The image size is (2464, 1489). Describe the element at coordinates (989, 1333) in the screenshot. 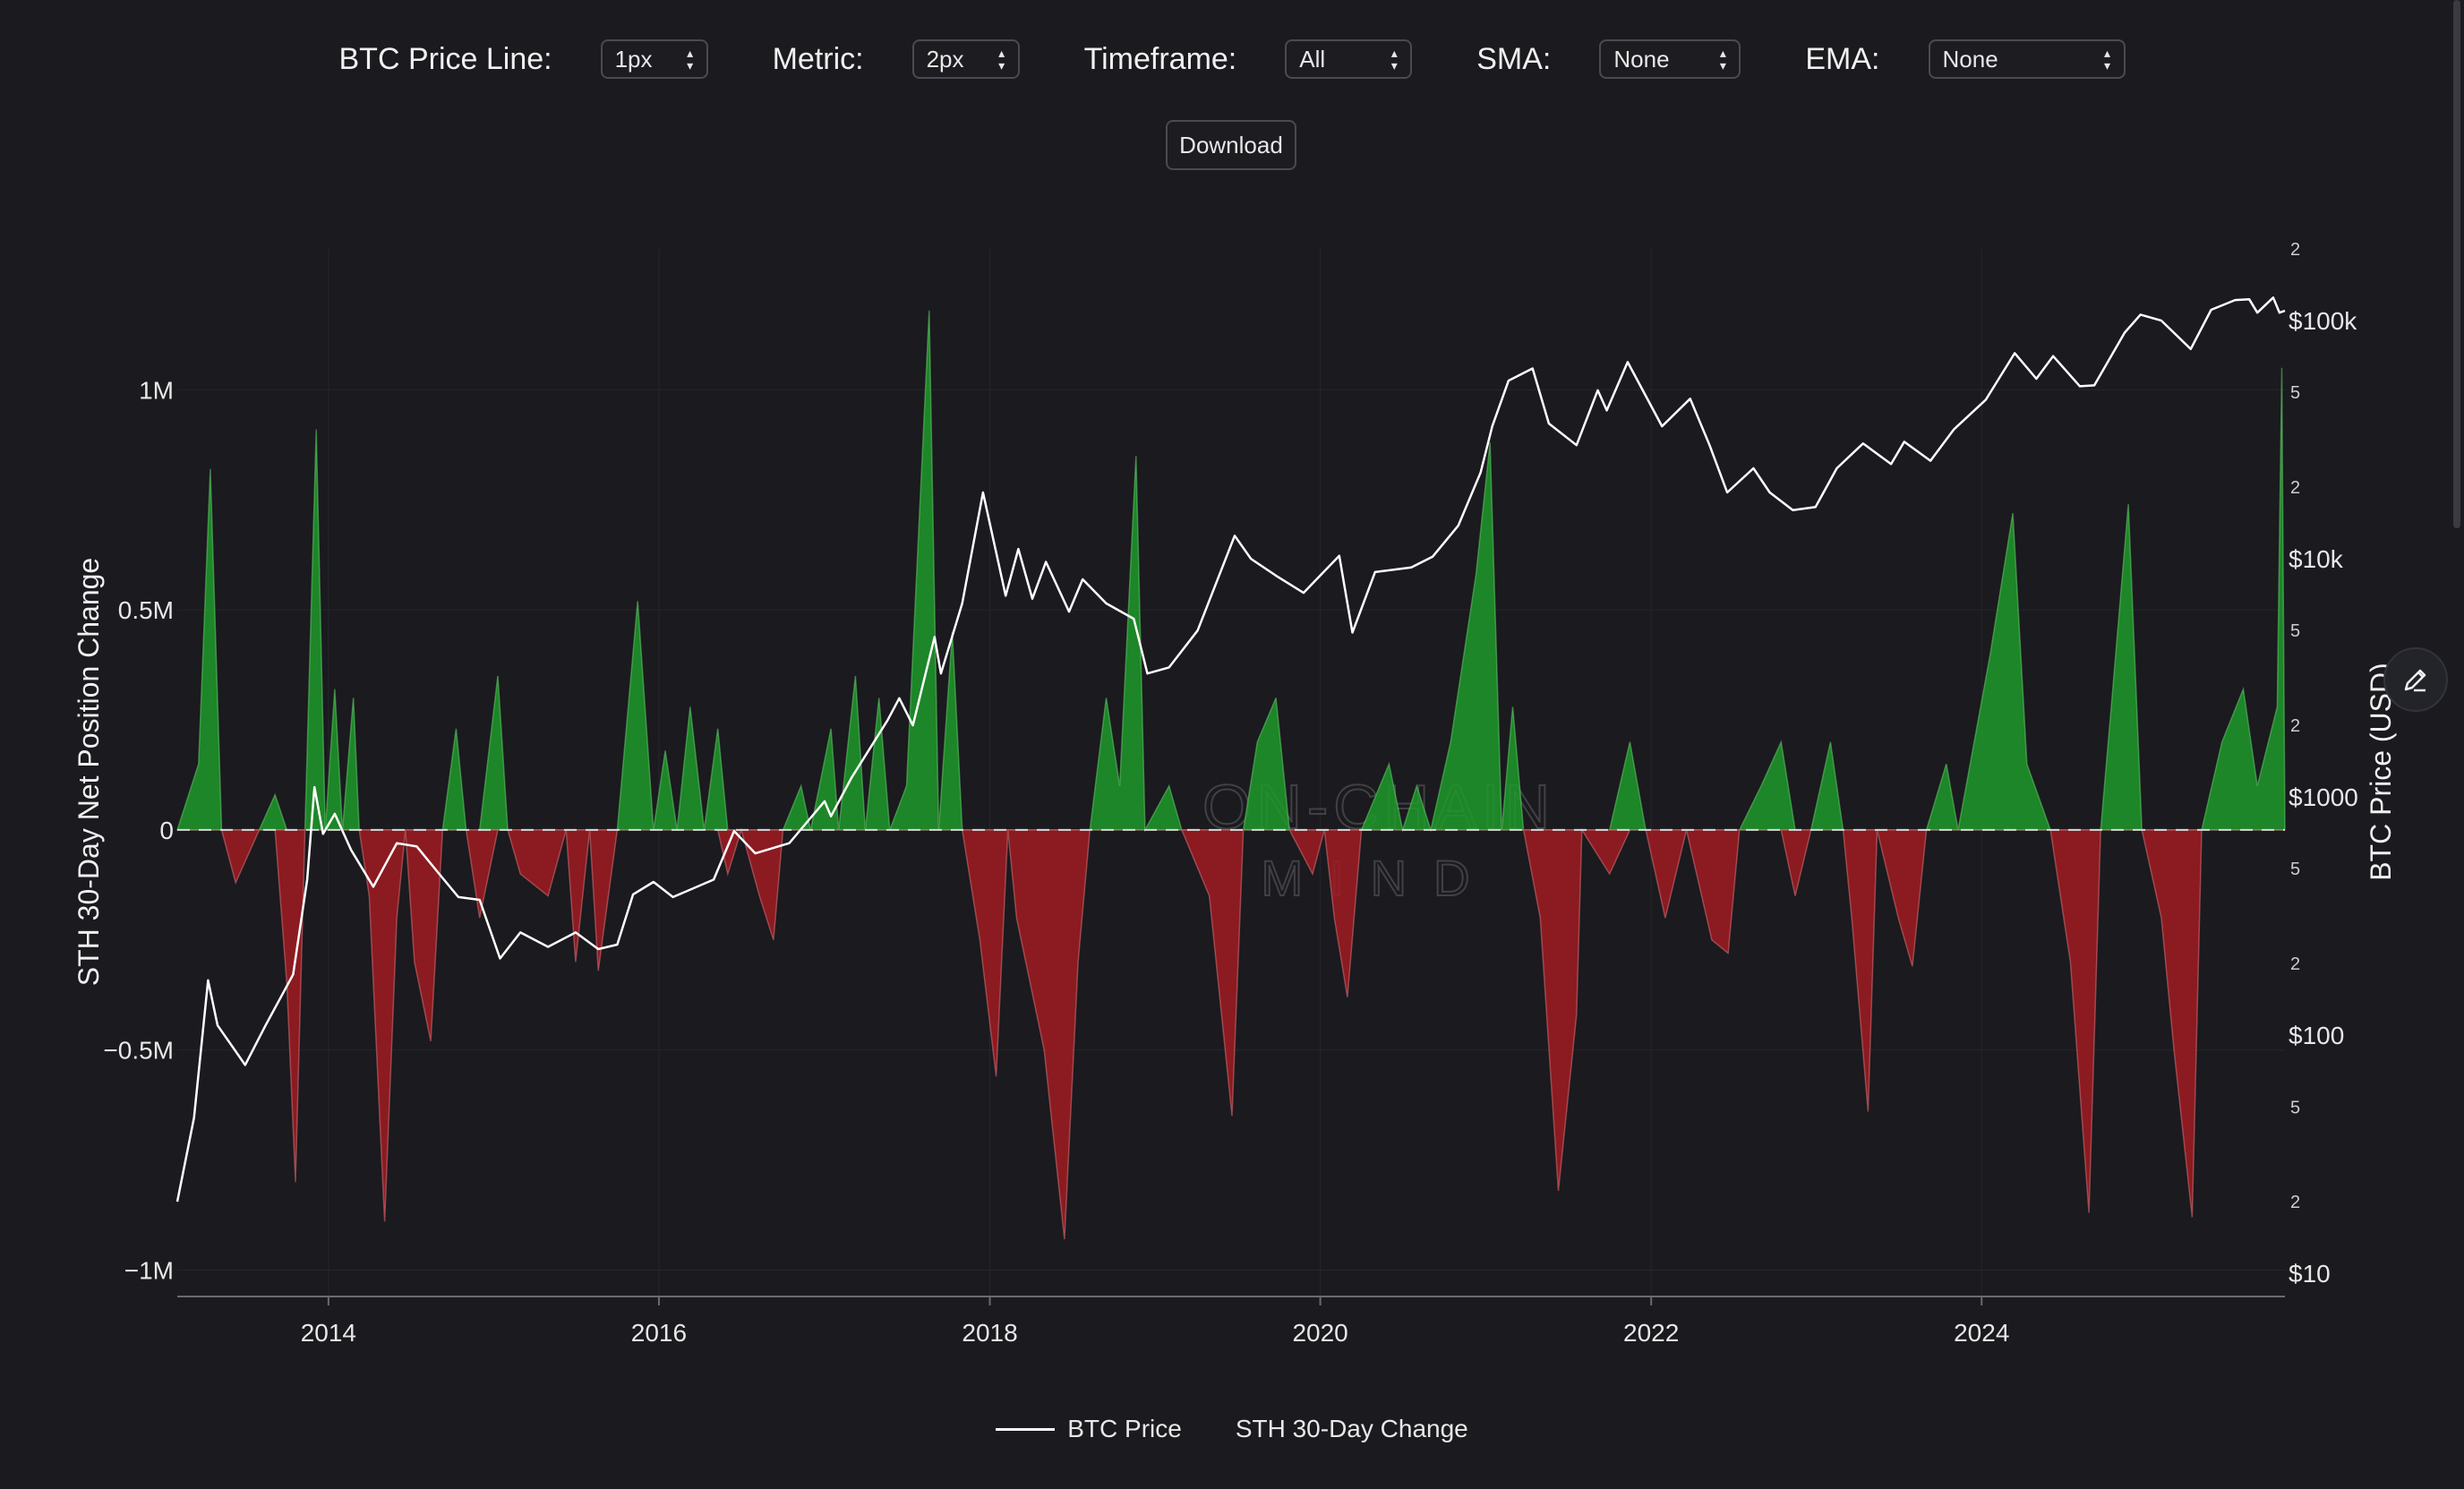

I see `x-tick-label: 2018` at that location.